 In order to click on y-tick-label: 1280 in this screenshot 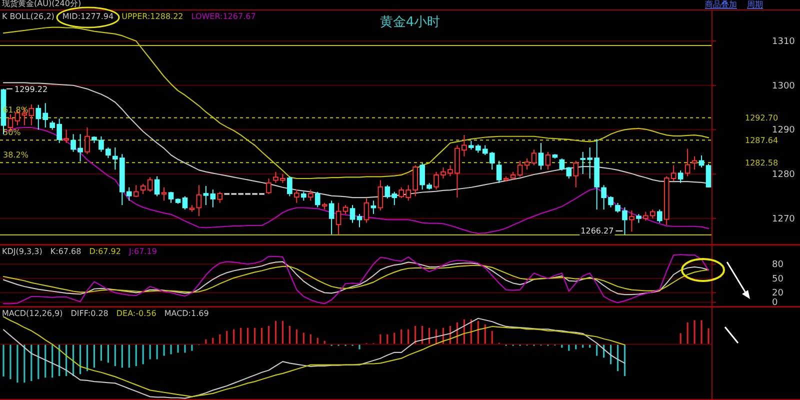, I will do `click(784, 175)`.